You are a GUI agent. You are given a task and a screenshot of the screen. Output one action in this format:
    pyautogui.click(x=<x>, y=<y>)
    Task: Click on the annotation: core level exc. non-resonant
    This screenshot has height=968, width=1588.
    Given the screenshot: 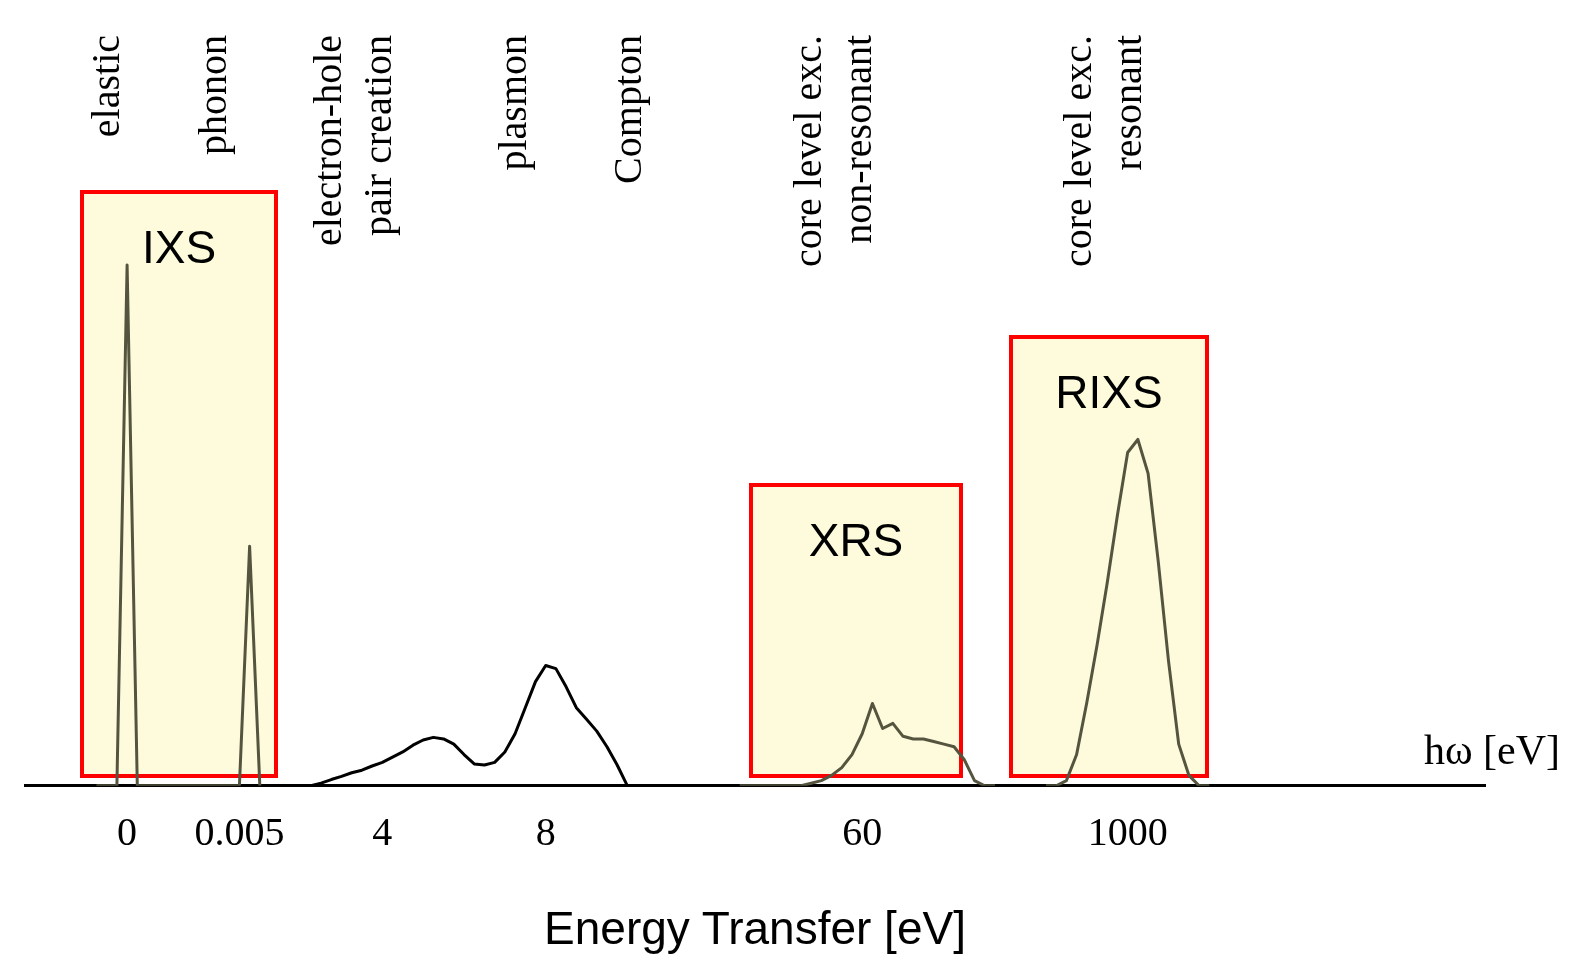 What is the action you would take?
    pyautogui.click(x=832, y=151)
    